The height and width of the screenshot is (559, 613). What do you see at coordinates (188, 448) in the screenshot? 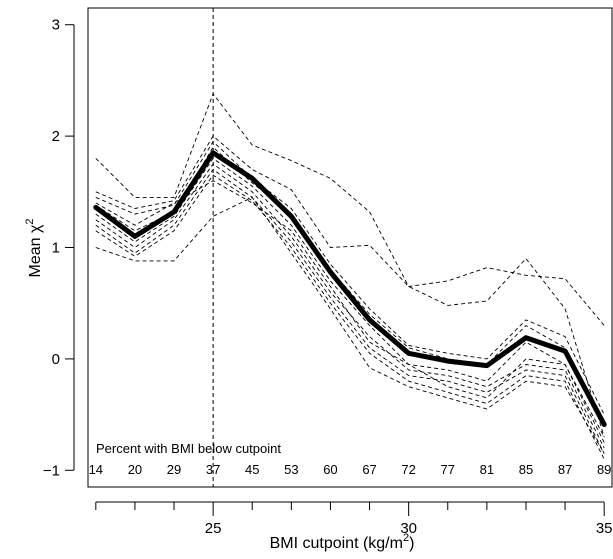
I see `percent-annotation-title: Percent with BMI below cutpoint` at bounding box center [188, 448].